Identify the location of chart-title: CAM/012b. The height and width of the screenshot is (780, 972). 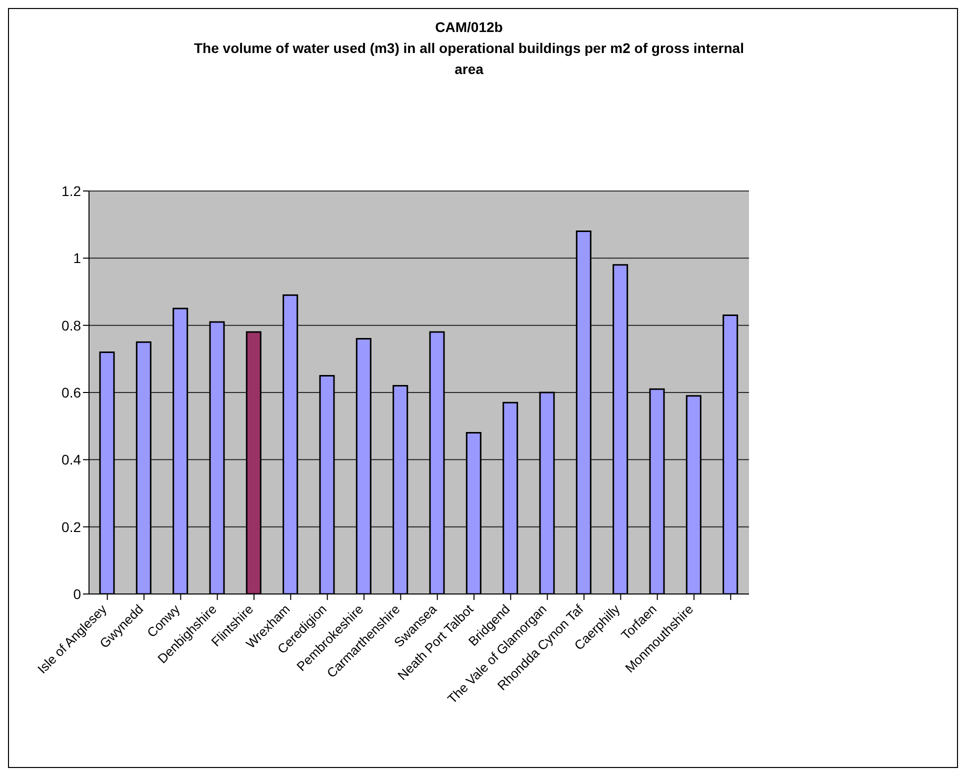
(469, 27).